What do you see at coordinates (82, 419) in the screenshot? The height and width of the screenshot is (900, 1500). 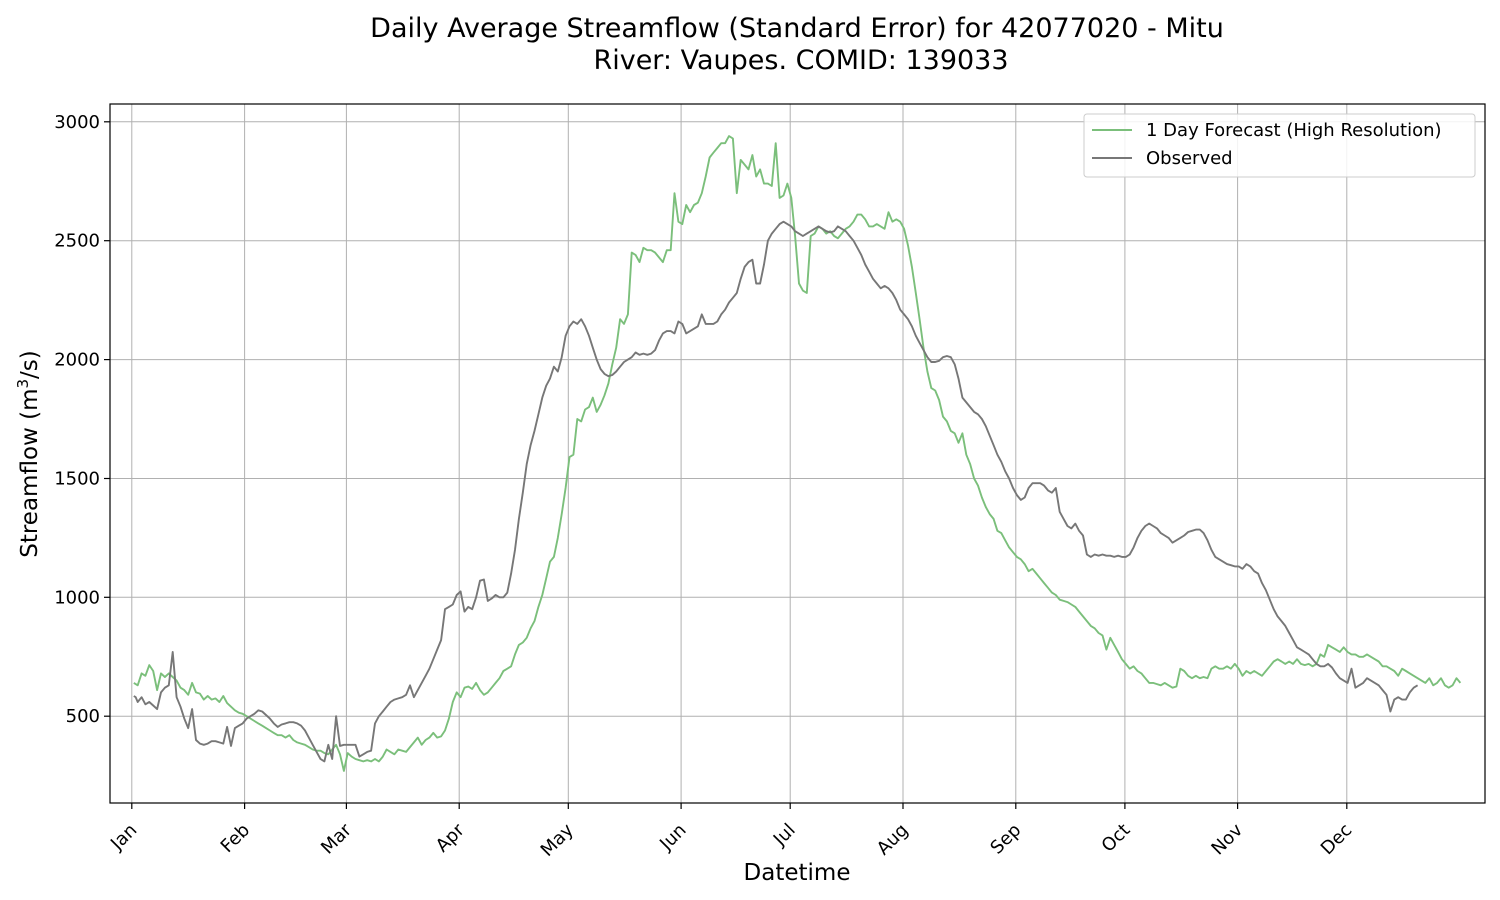 I see `y-axis-ticks: 500 1000 1500 2000 2500 3000` at bounding box center [82, 419].